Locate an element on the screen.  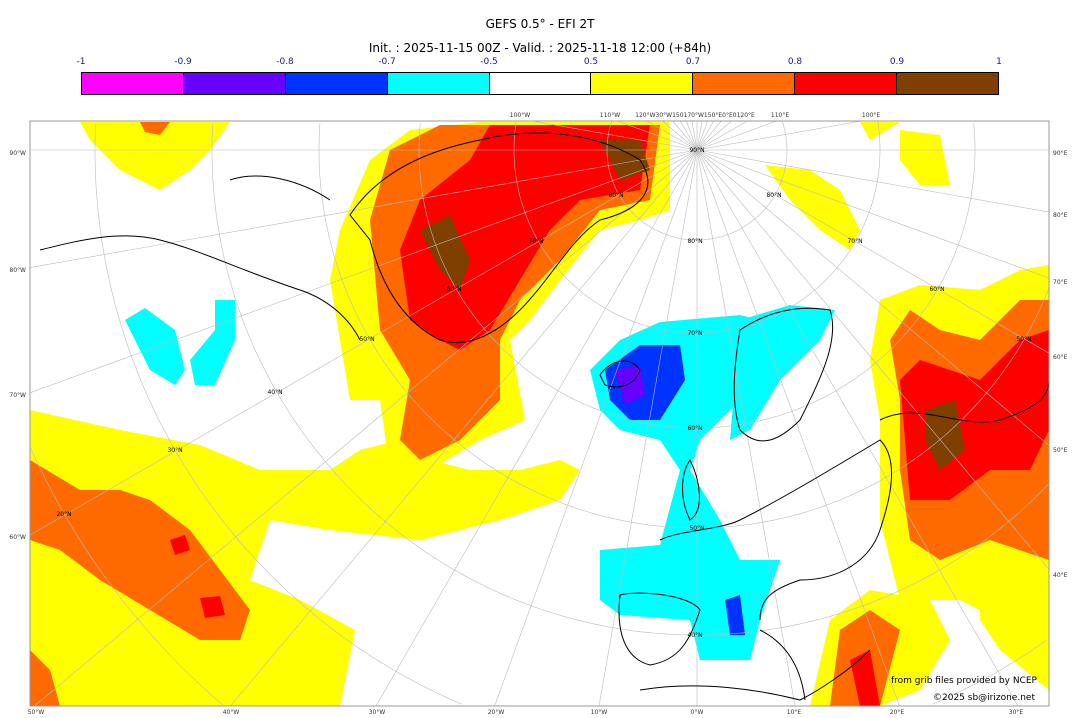
bottom-lon-label: 30°E is located at coordinates (1016, 712).